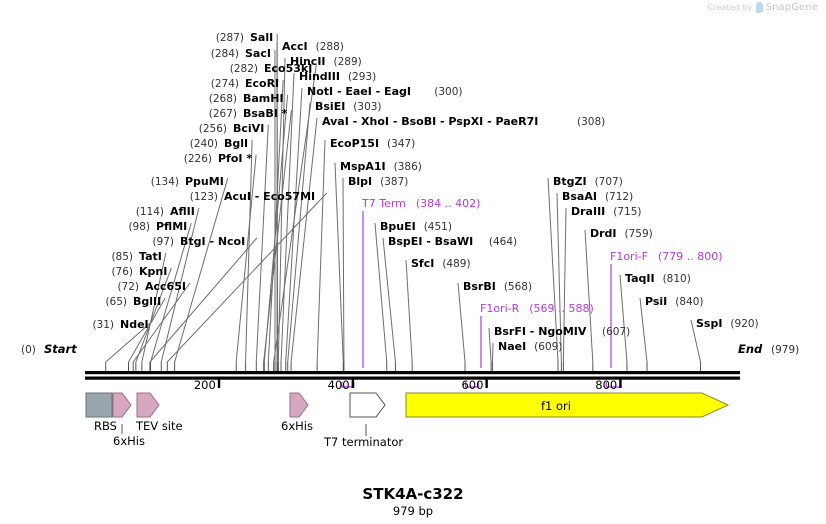 The width and height of the screenshot is (826, 524). I want to click on enzyme-position: (293), so click(362, 77).